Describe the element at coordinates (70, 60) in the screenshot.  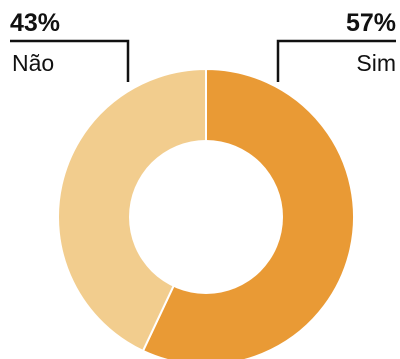
I see `leader-line-nao` at that location.